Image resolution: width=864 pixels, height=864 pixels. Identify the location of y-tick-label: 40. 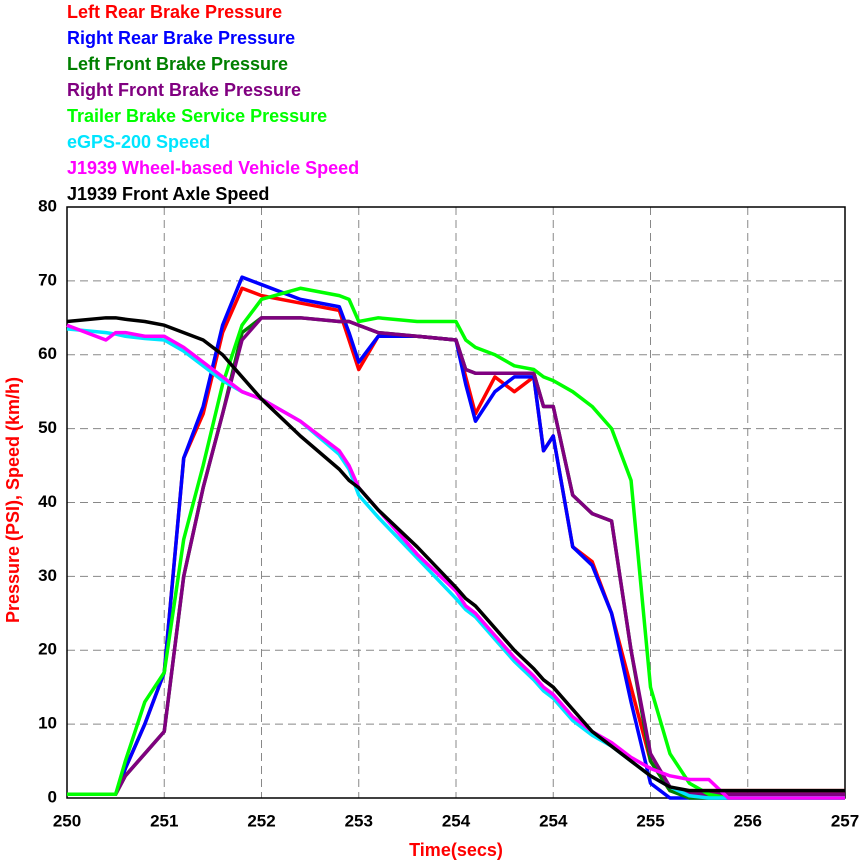
(47, 501).